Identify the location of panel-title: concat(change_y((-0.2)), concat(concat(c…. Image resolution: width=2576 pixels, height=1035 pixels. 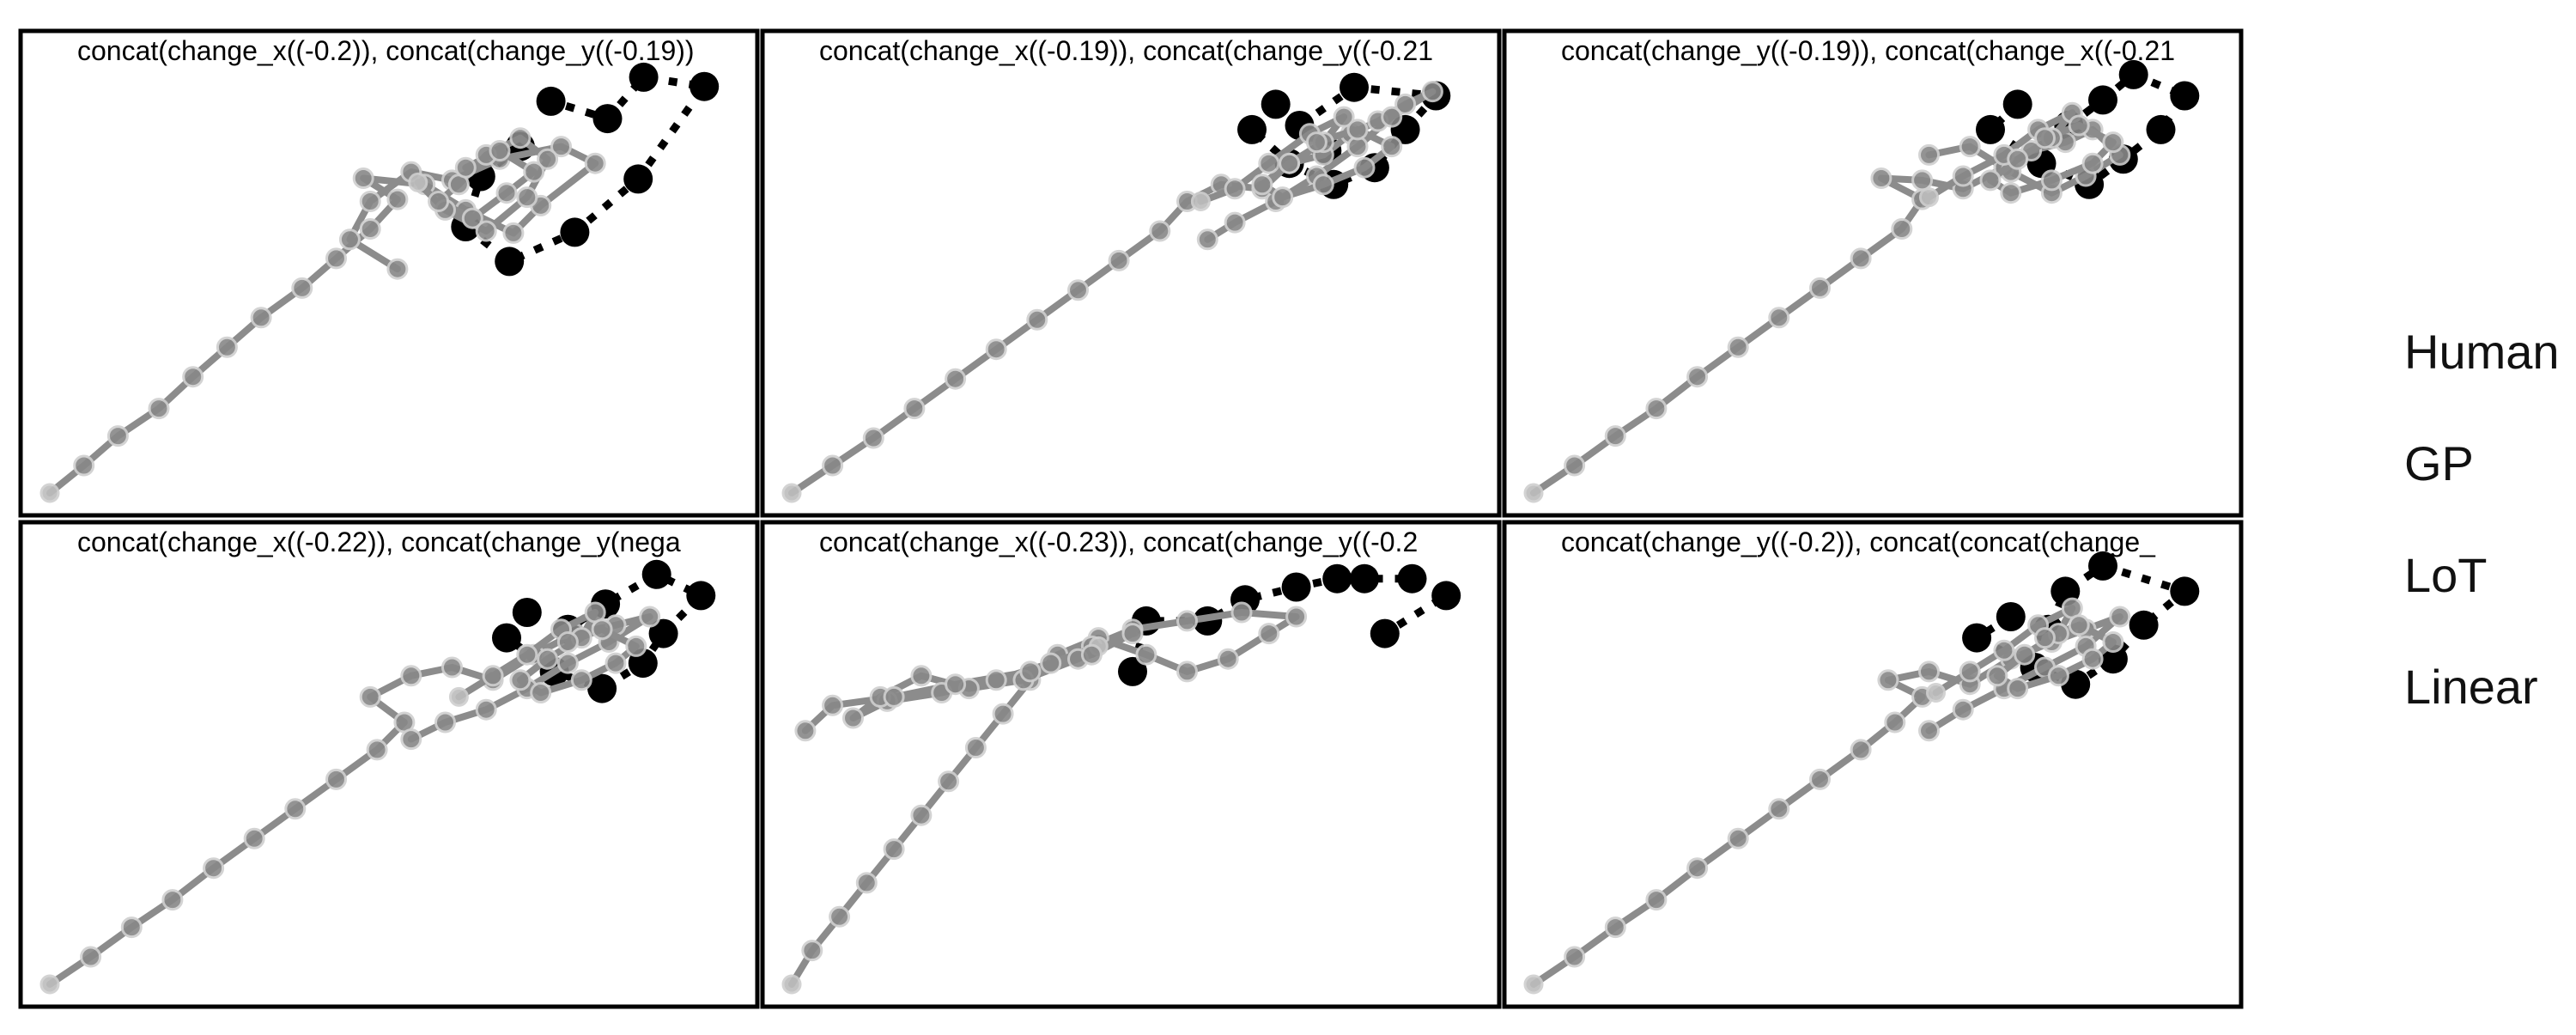
(1858, 542).